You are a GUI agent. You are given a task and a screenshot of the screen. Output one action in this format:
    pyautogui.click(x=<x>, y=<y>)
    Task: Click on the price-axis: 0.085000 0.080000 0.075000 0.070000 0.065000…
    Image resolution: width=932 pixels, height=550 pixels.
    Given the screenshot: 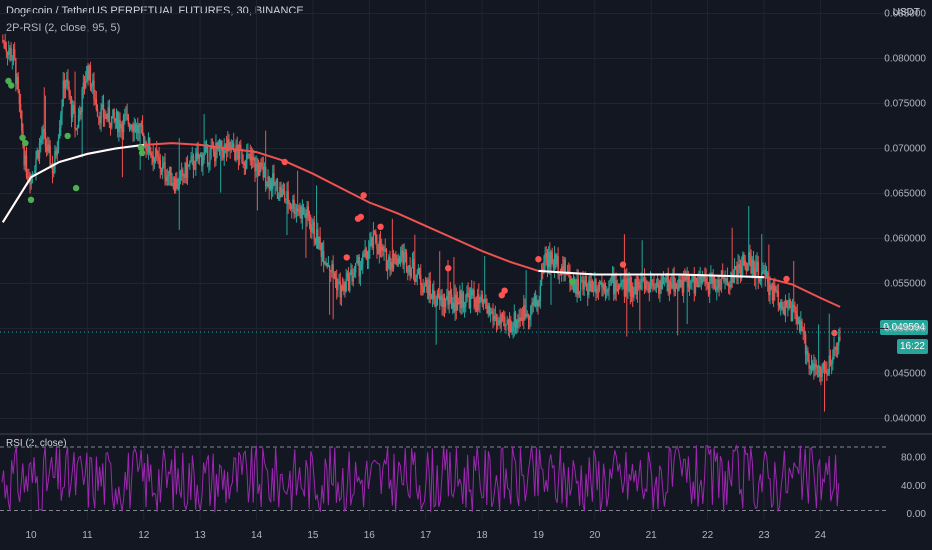 What is the action you would take?
    pyautogui.click(x=905, y=217)
    